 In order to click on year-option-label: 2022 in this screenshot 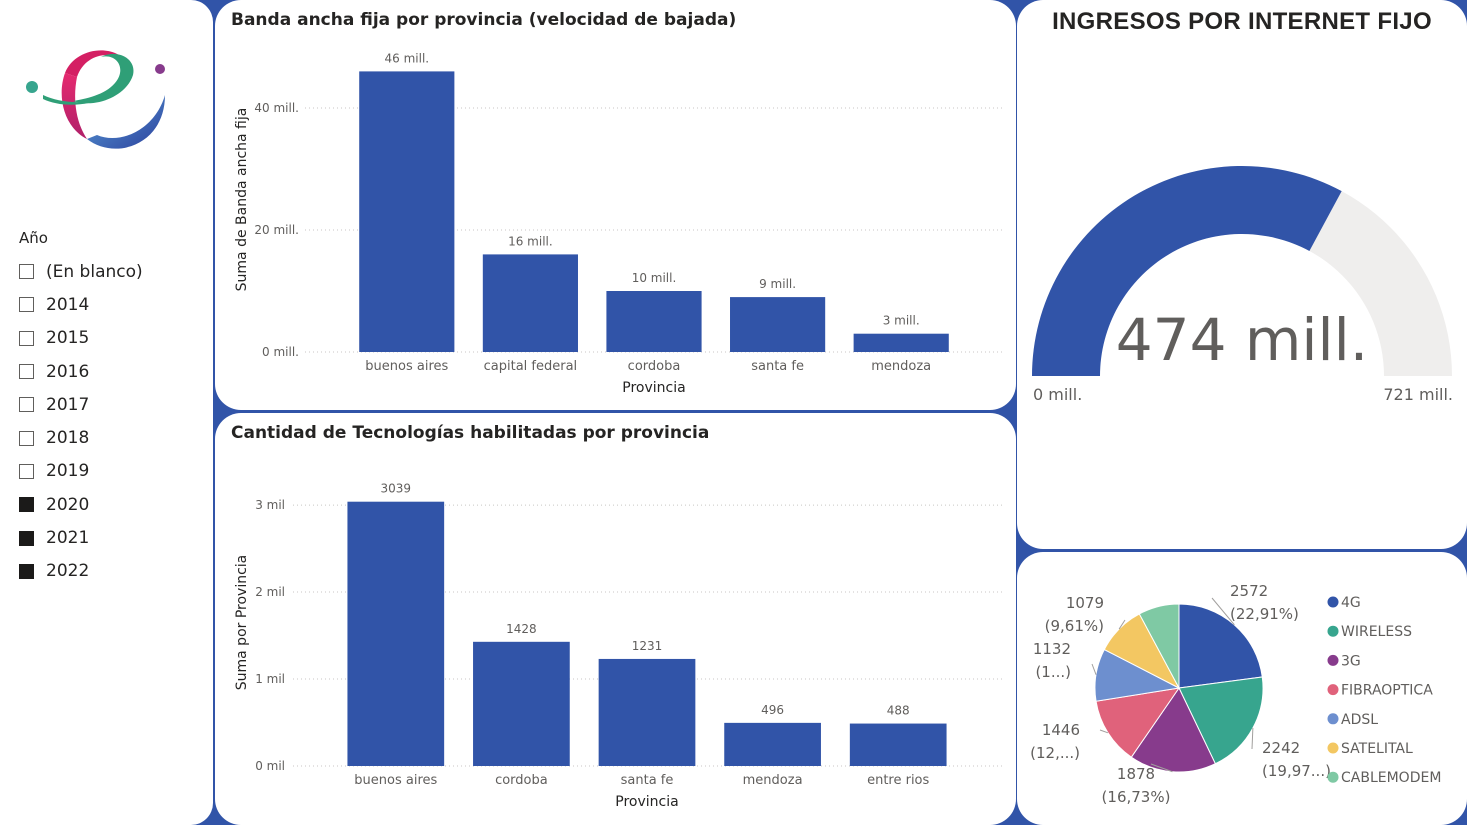, I will do `click(68, 571)`.